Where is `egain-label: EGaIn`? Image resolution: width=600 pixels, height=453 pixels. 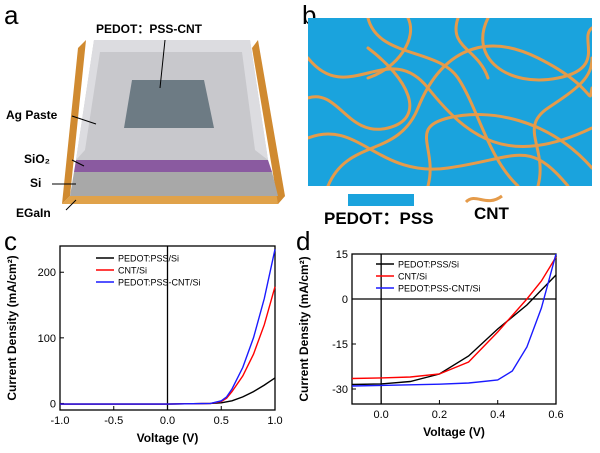
egain-label: EGaIn is located at coordinates (33, 213).